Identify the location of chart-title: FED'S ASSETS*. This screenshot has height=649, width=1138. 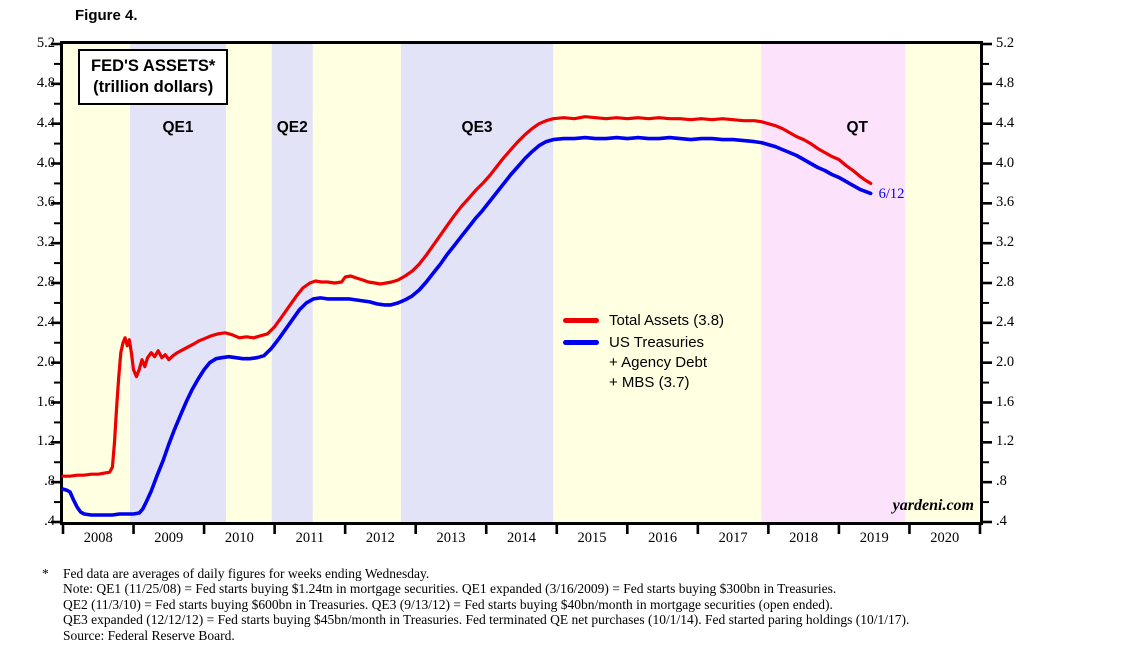
(153, 66).